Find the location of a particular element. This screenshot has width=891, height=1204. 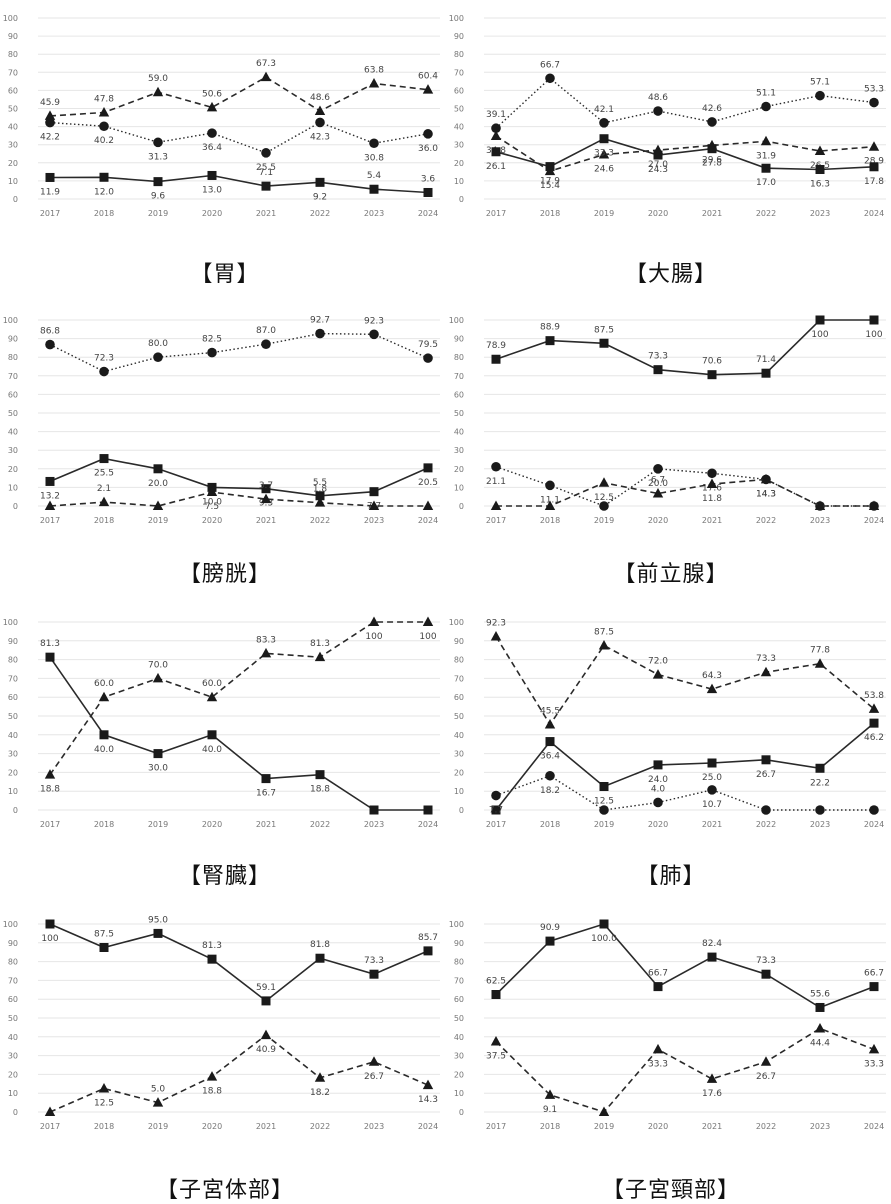

data-label: 79.5 is located at coordinates (428, 345).